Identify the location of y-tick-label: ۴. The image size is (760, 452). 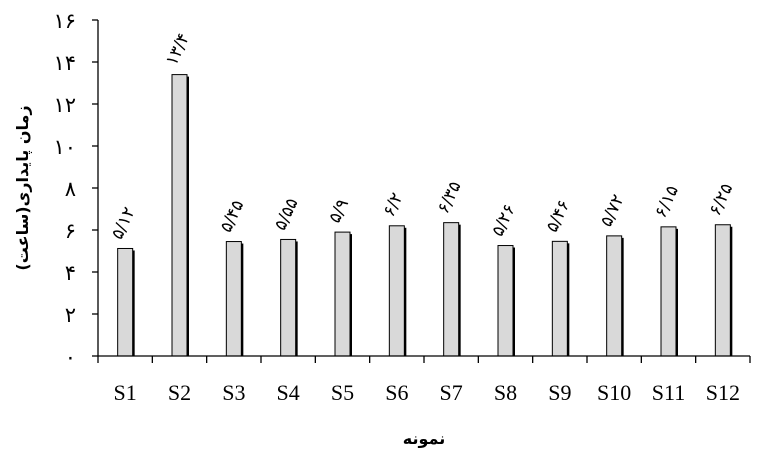
(70, 273).